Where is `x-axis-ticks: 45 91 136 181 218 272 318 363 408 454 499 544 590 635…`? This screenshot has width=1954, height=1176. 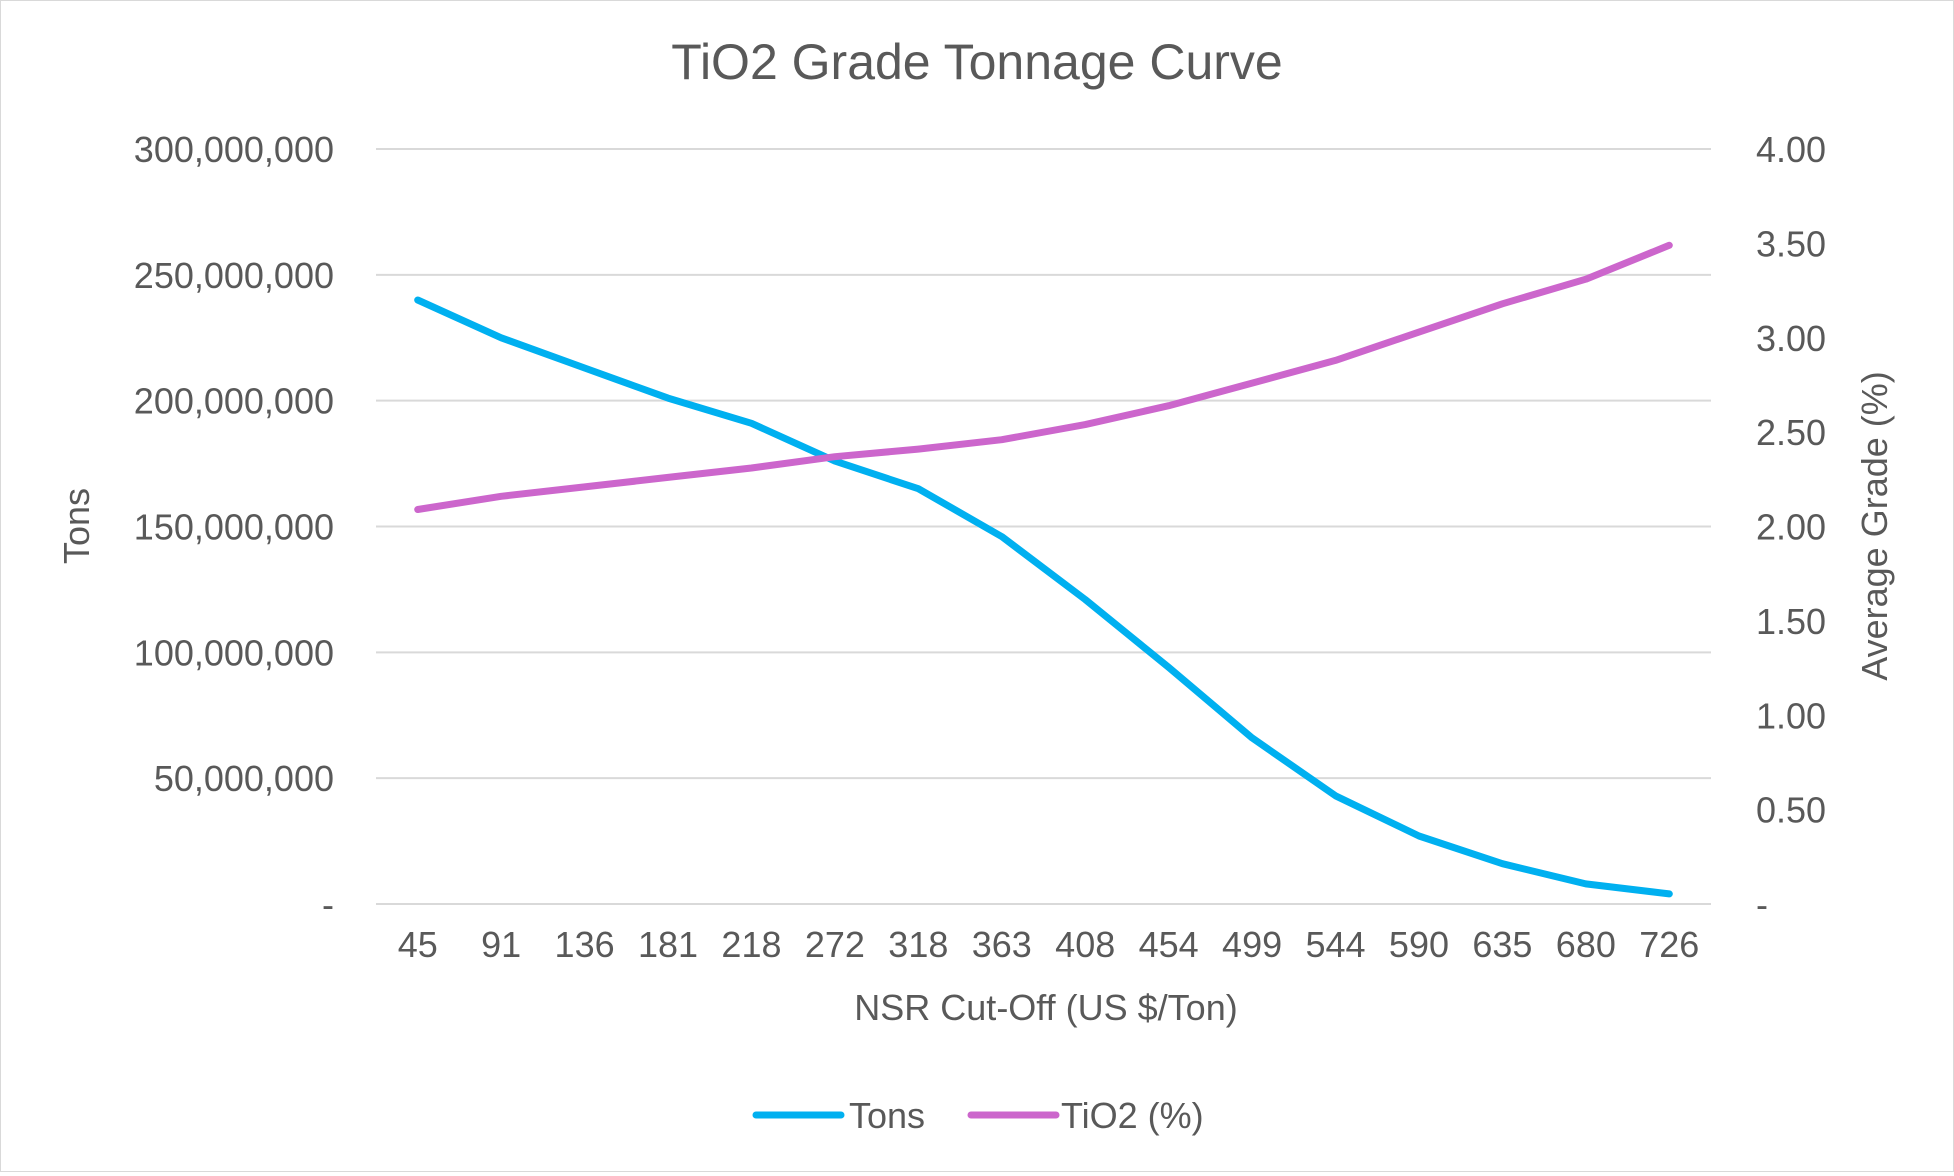
x-axis-ticks: 45 91 136 181 218 272 318 363 408 454 499 544 590 635… is located at coordinates (1049, 944).